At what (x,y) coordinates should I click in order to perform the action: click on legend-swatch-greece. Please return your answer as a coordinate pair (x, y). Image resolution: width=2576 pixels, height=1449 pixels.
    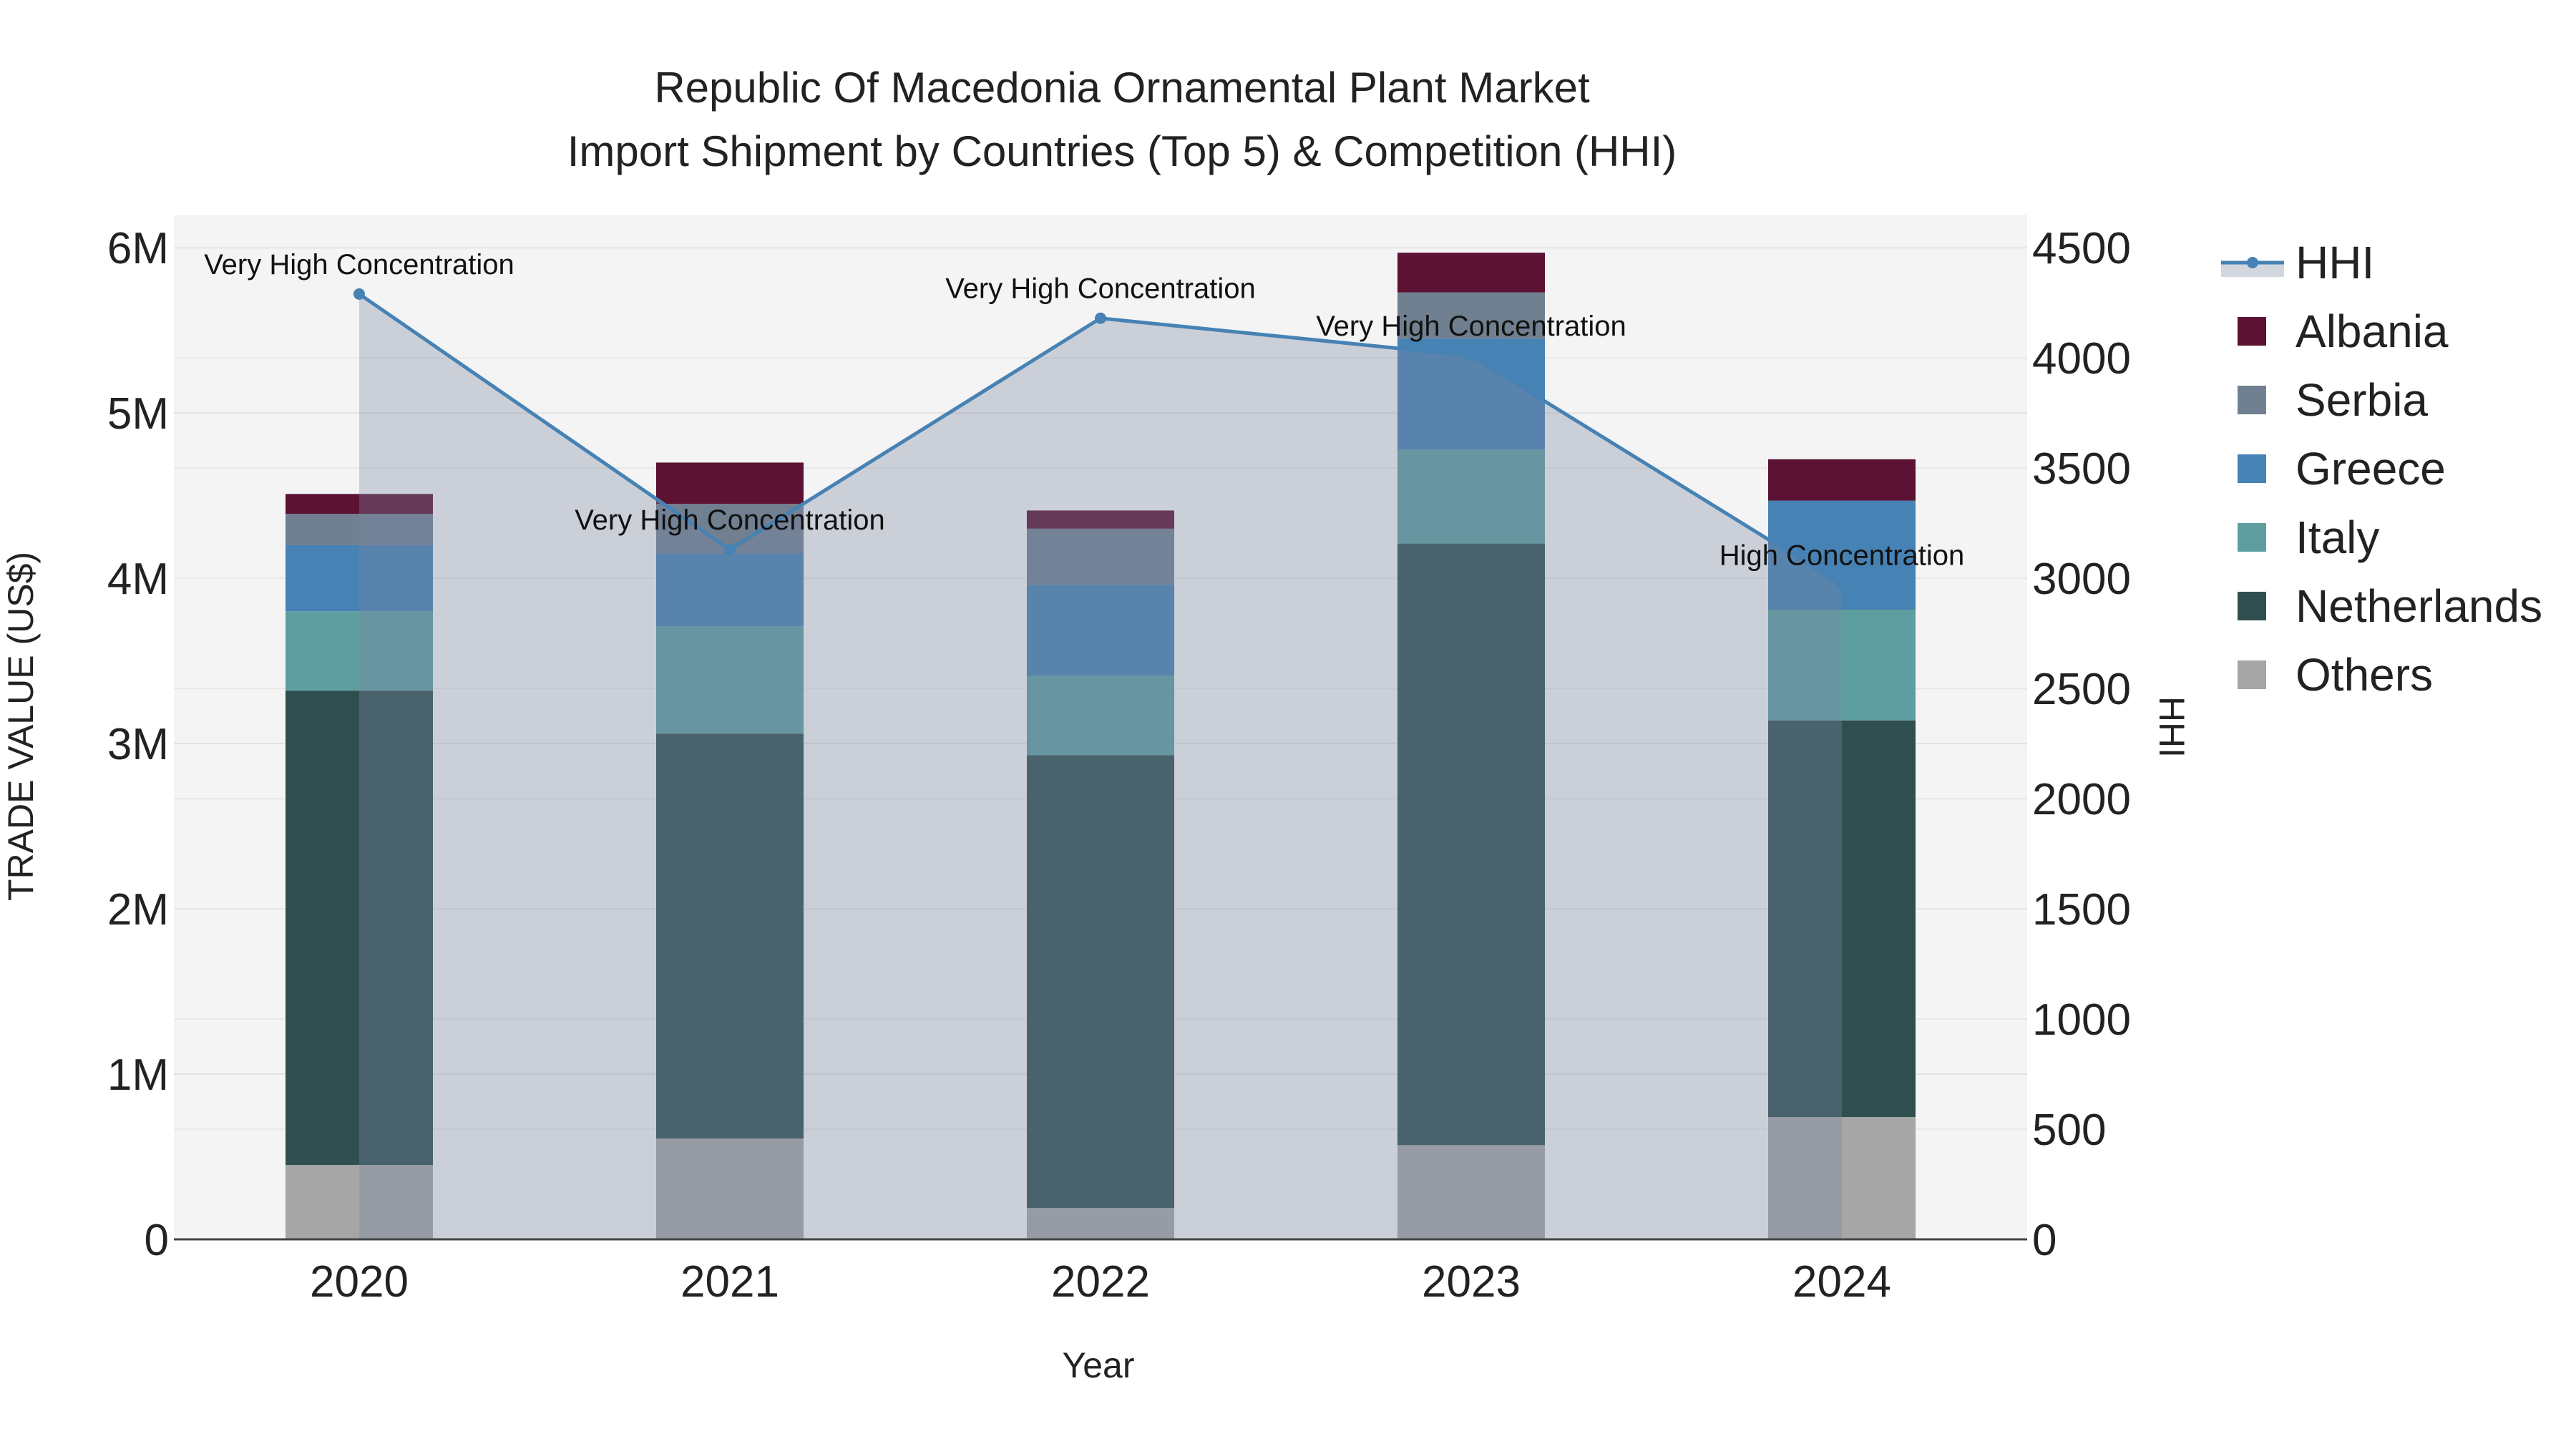
    Looking at the image, I should click on (2252, 468).